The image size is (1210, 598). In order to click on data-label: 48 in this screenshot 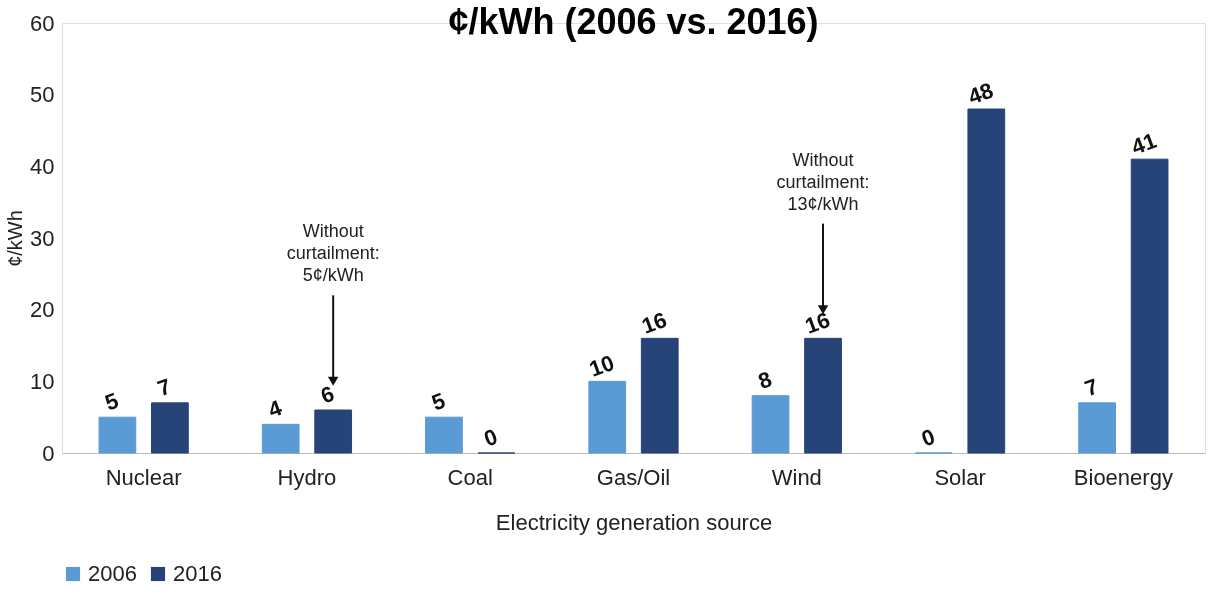, I will do `click(980, 93)`.